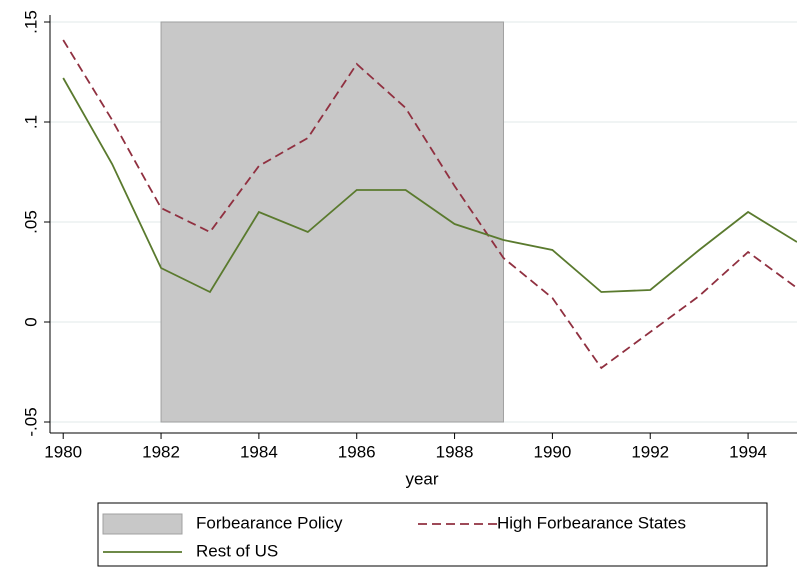 The height and width of the screenshot is (571, 797). Describe the element at coordinates (30, 22) in the screenshot. I see `y-tick-label: .15` at that location.